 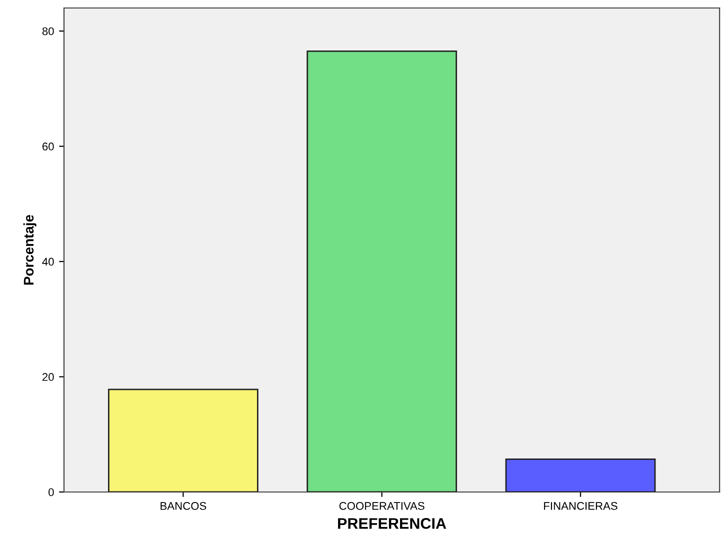 What do you see at coordinates (48, 377) in the screenshot?
I see `y-tick-label: 20` at bounding box center [48, 377].